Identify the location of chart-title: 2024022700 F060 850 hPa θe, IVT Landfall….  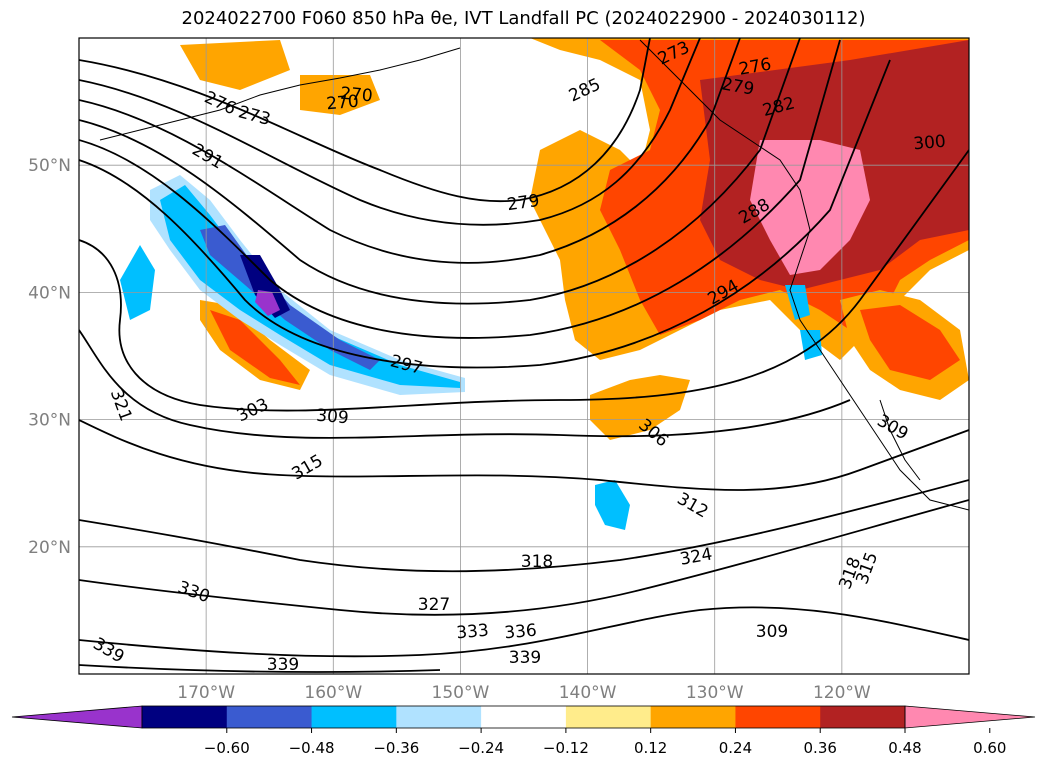
(523, 18).